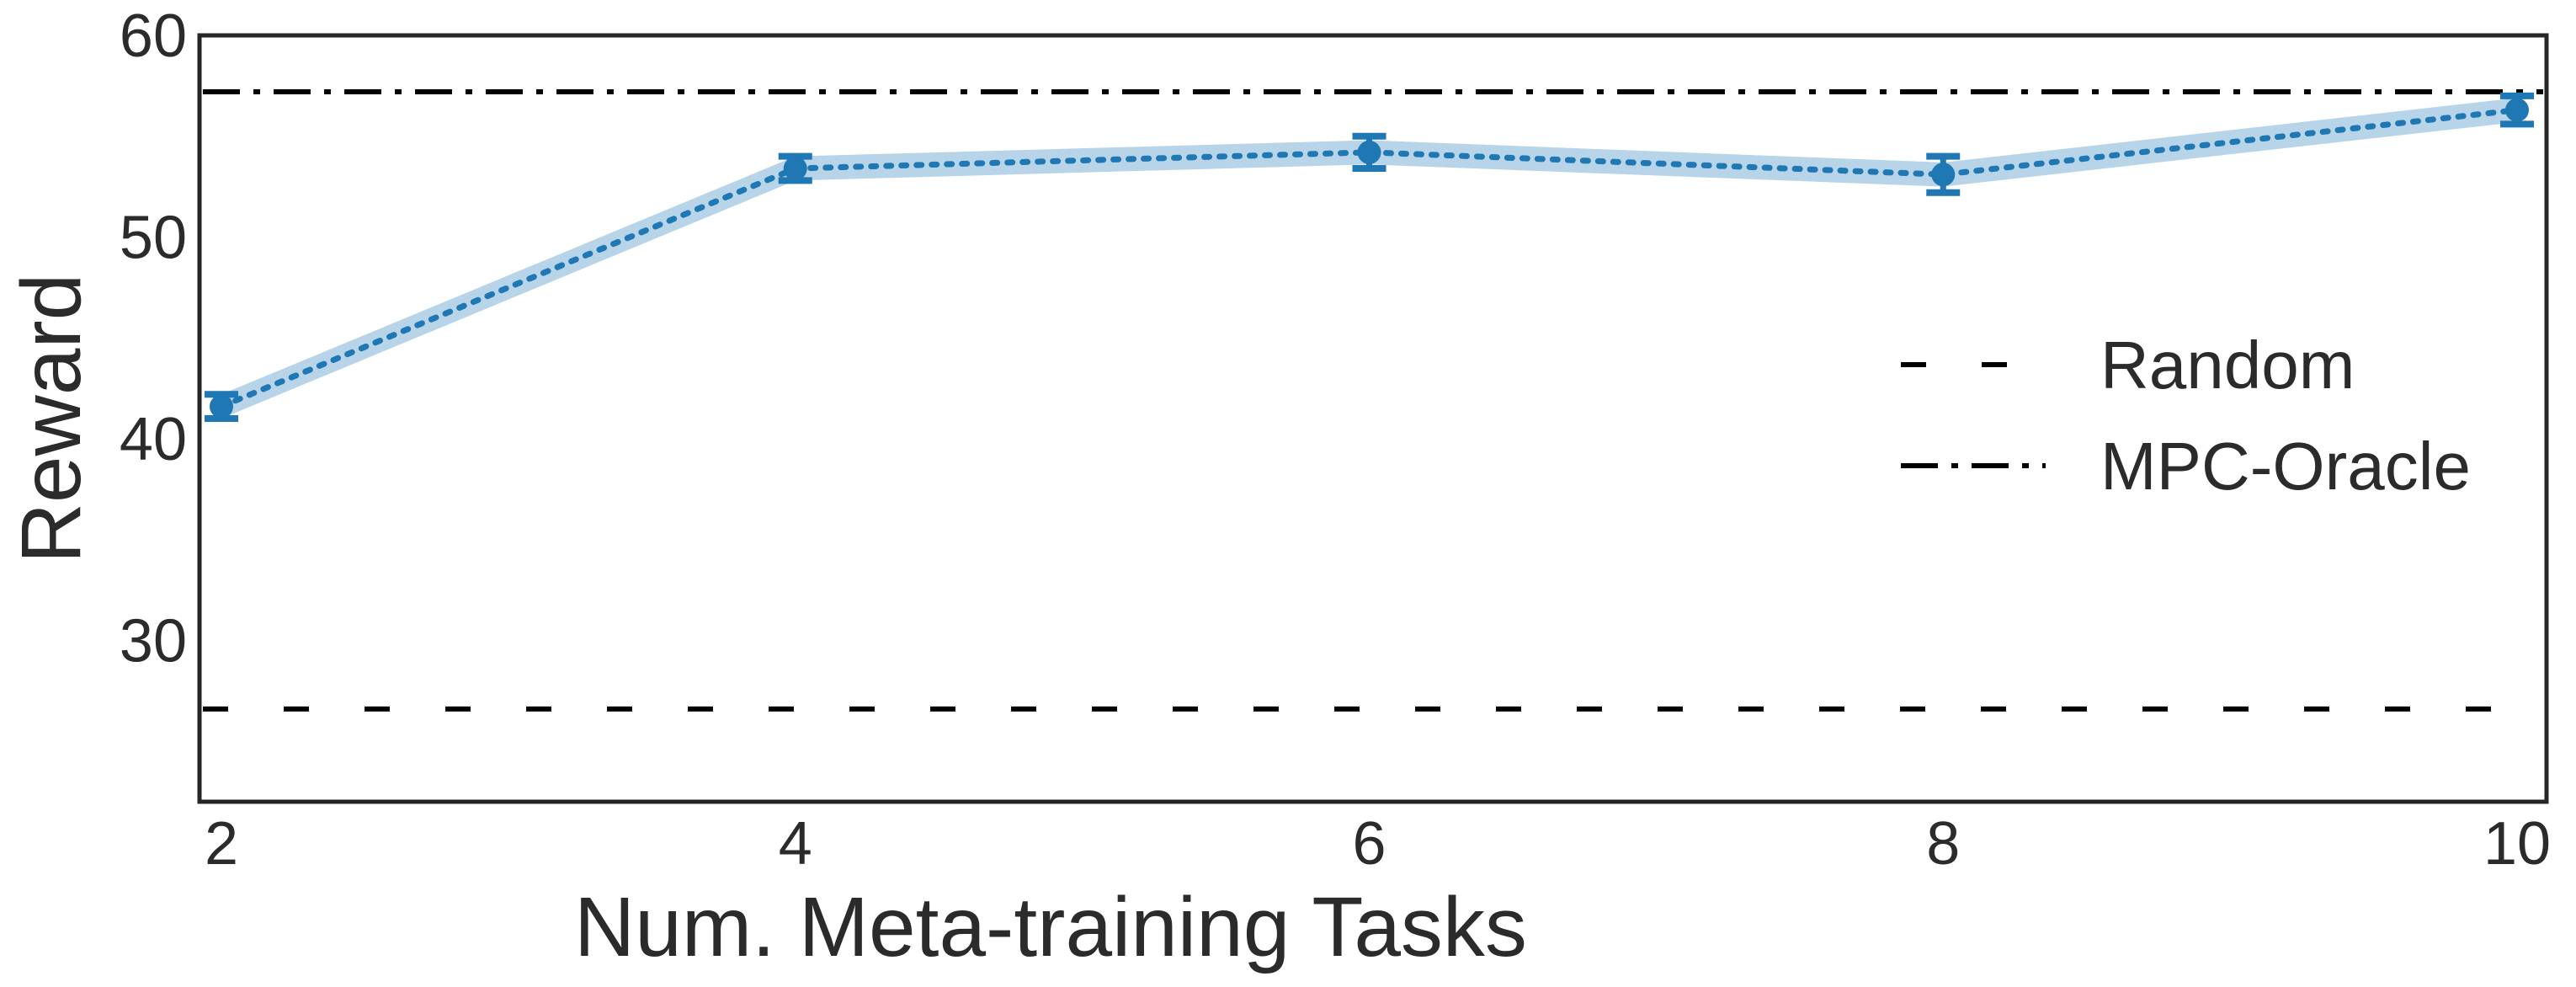  Describe the element at coordinates (1943, 844) in the screenshot. I see `x-tick-label: 8` at that location.